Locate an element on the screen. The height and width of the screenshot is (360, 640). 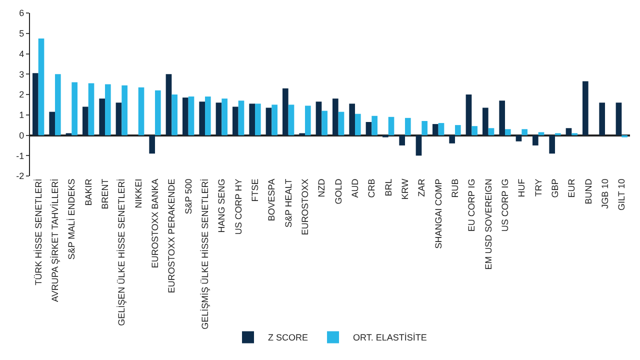
y-tick-label: -1 is located at coordinates (20, 155).